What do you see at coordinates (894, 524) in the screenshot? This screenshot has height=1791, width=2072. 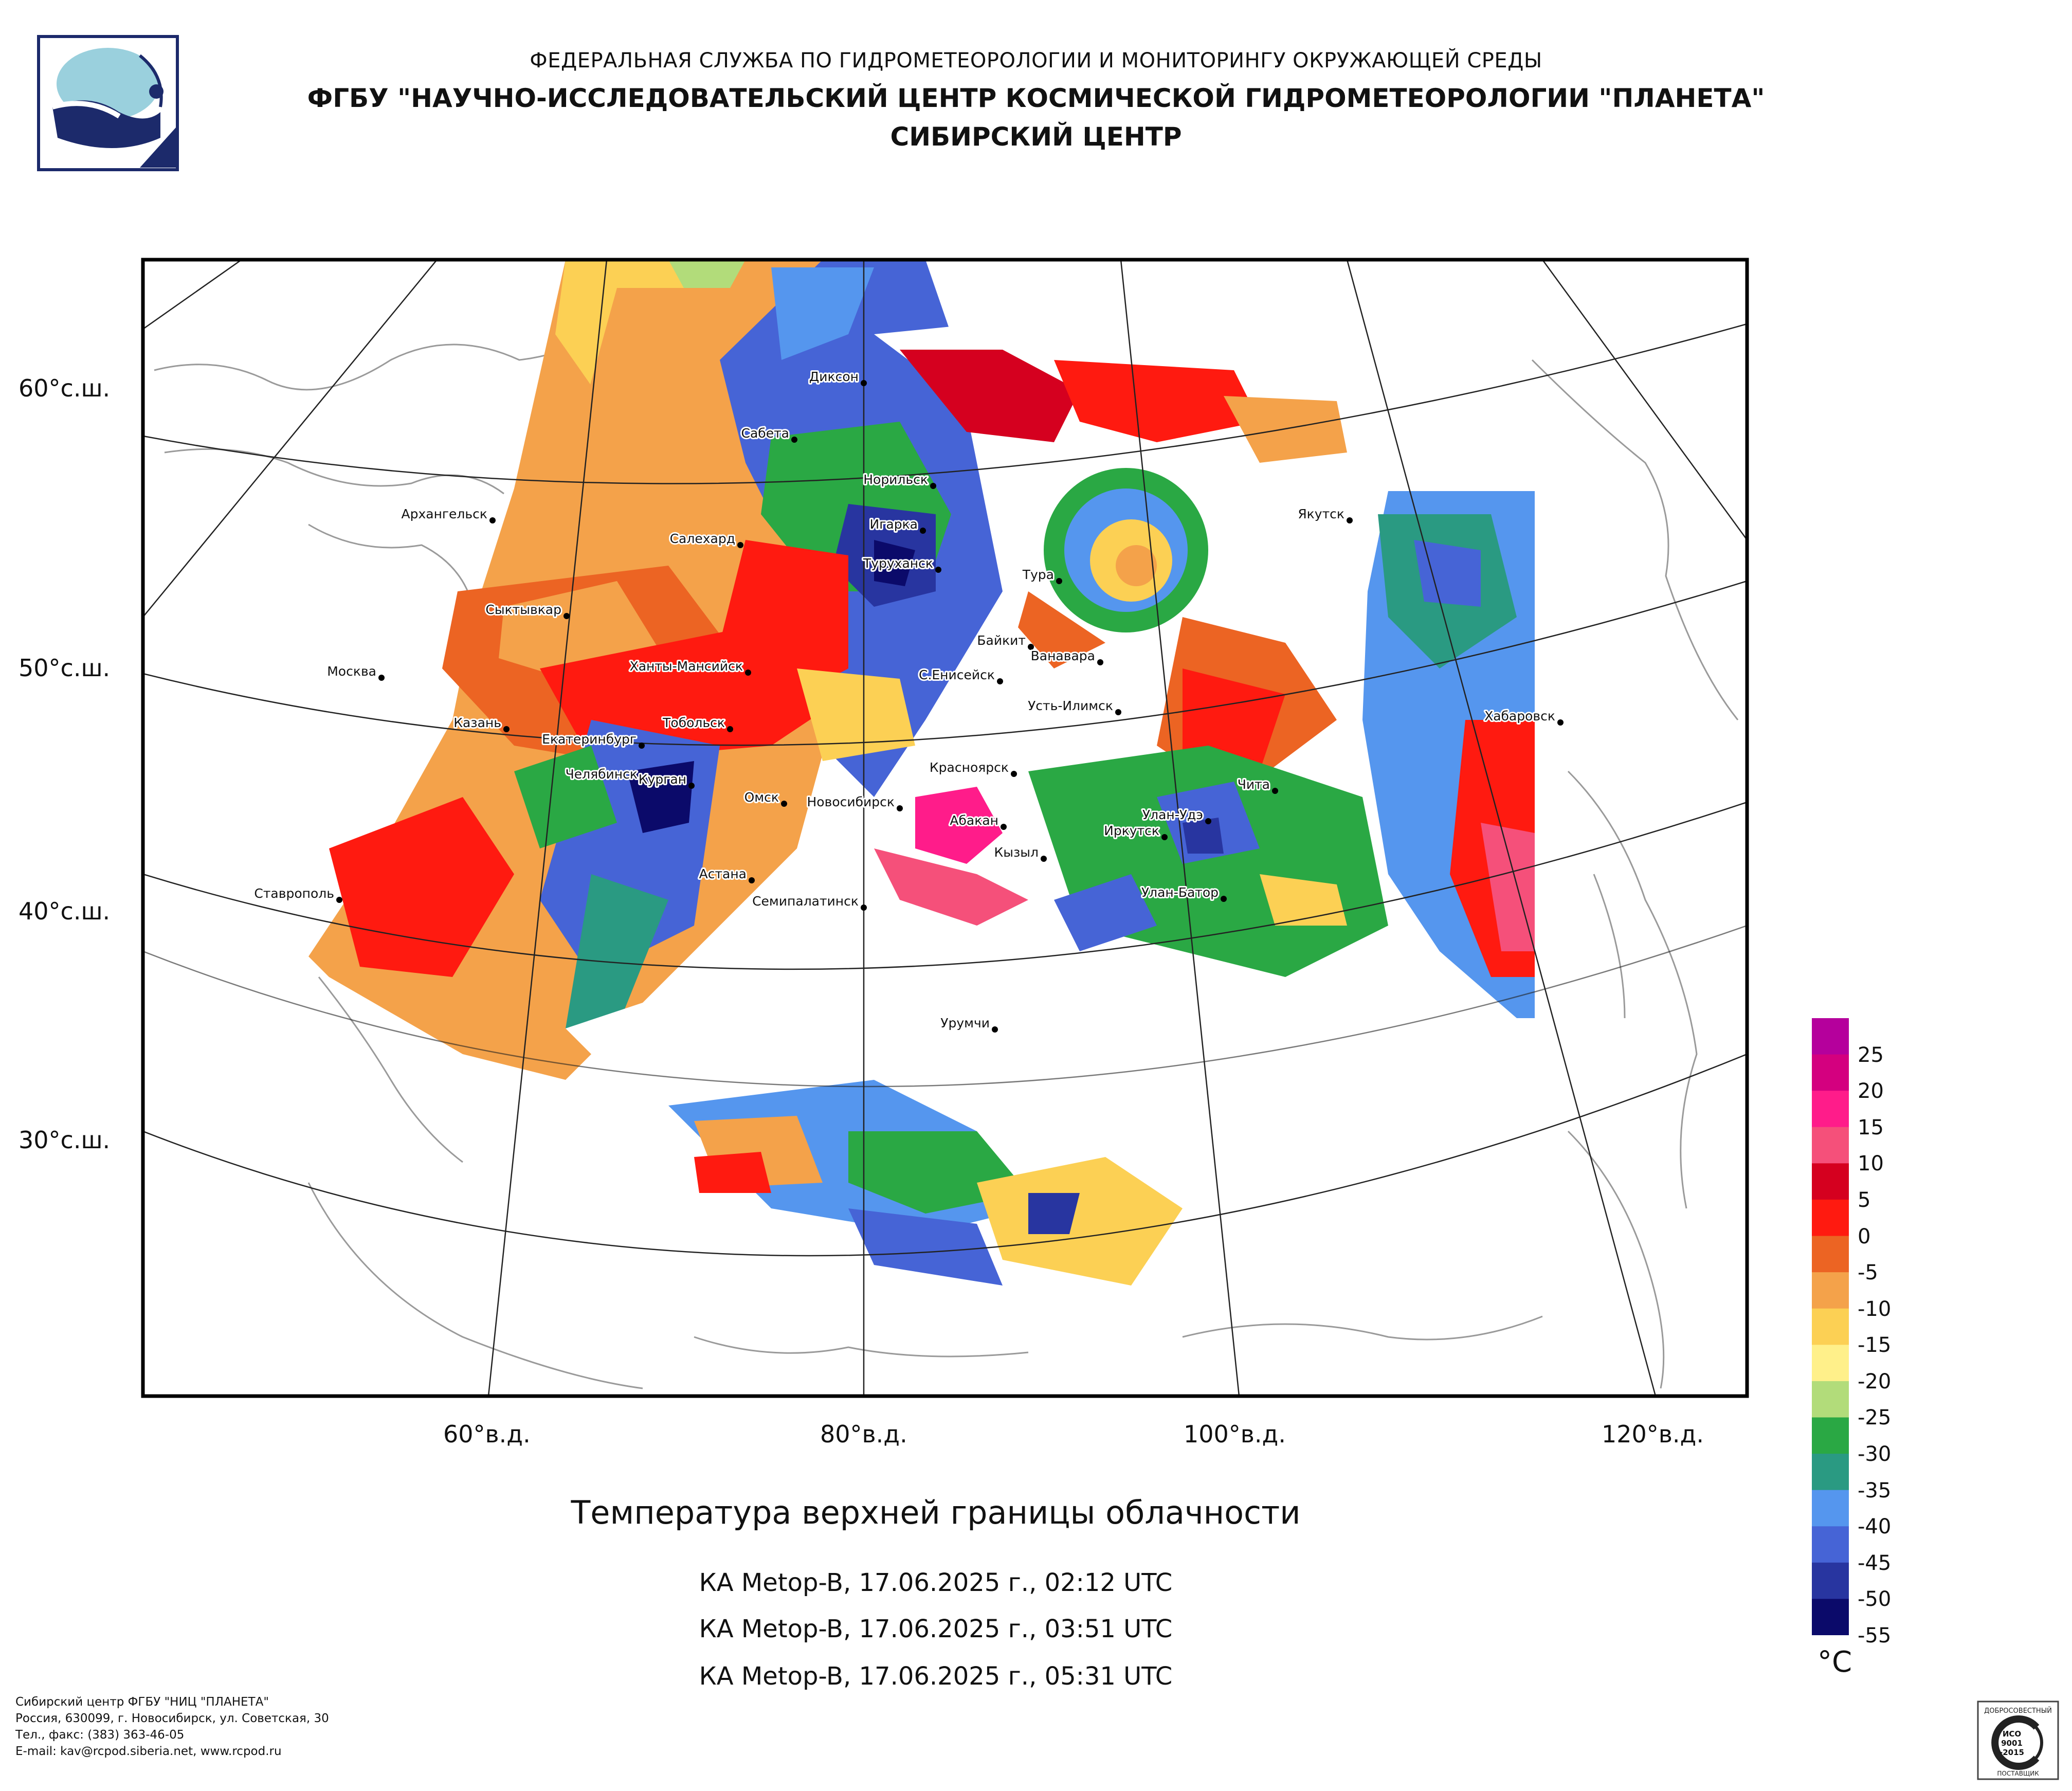 I see `city-label: Игарка` at bounding box center [894, 524].